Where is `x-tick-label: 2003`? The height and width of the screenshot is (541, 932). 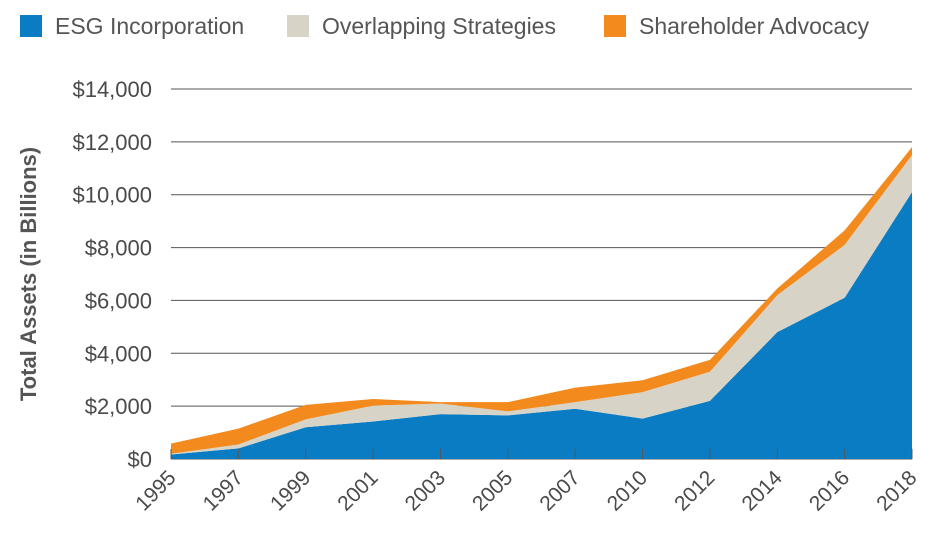
x-tick-label: 2003 is located at coordinates (425, 490).